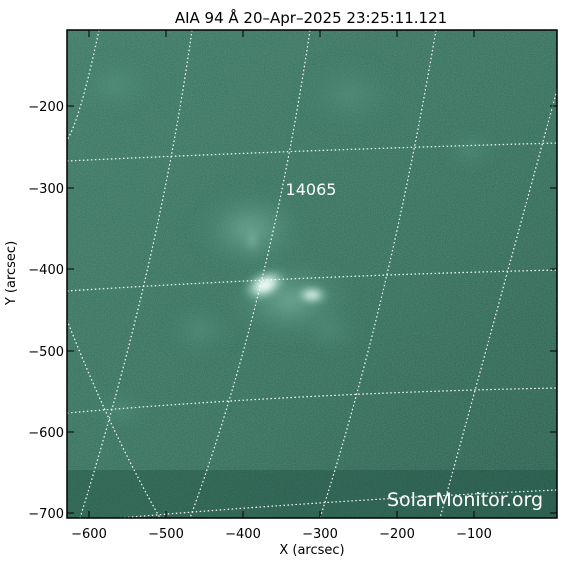 Image resolution: width=564 pixels, height=564 pixels. I want to click on watermark: SolarMonitor.org, so click(465, 500).